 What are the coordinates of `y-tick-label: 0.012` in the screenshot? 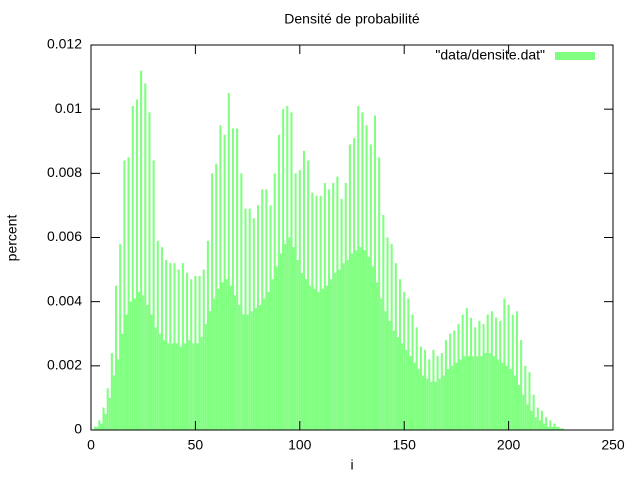 It's located at (64, 44).